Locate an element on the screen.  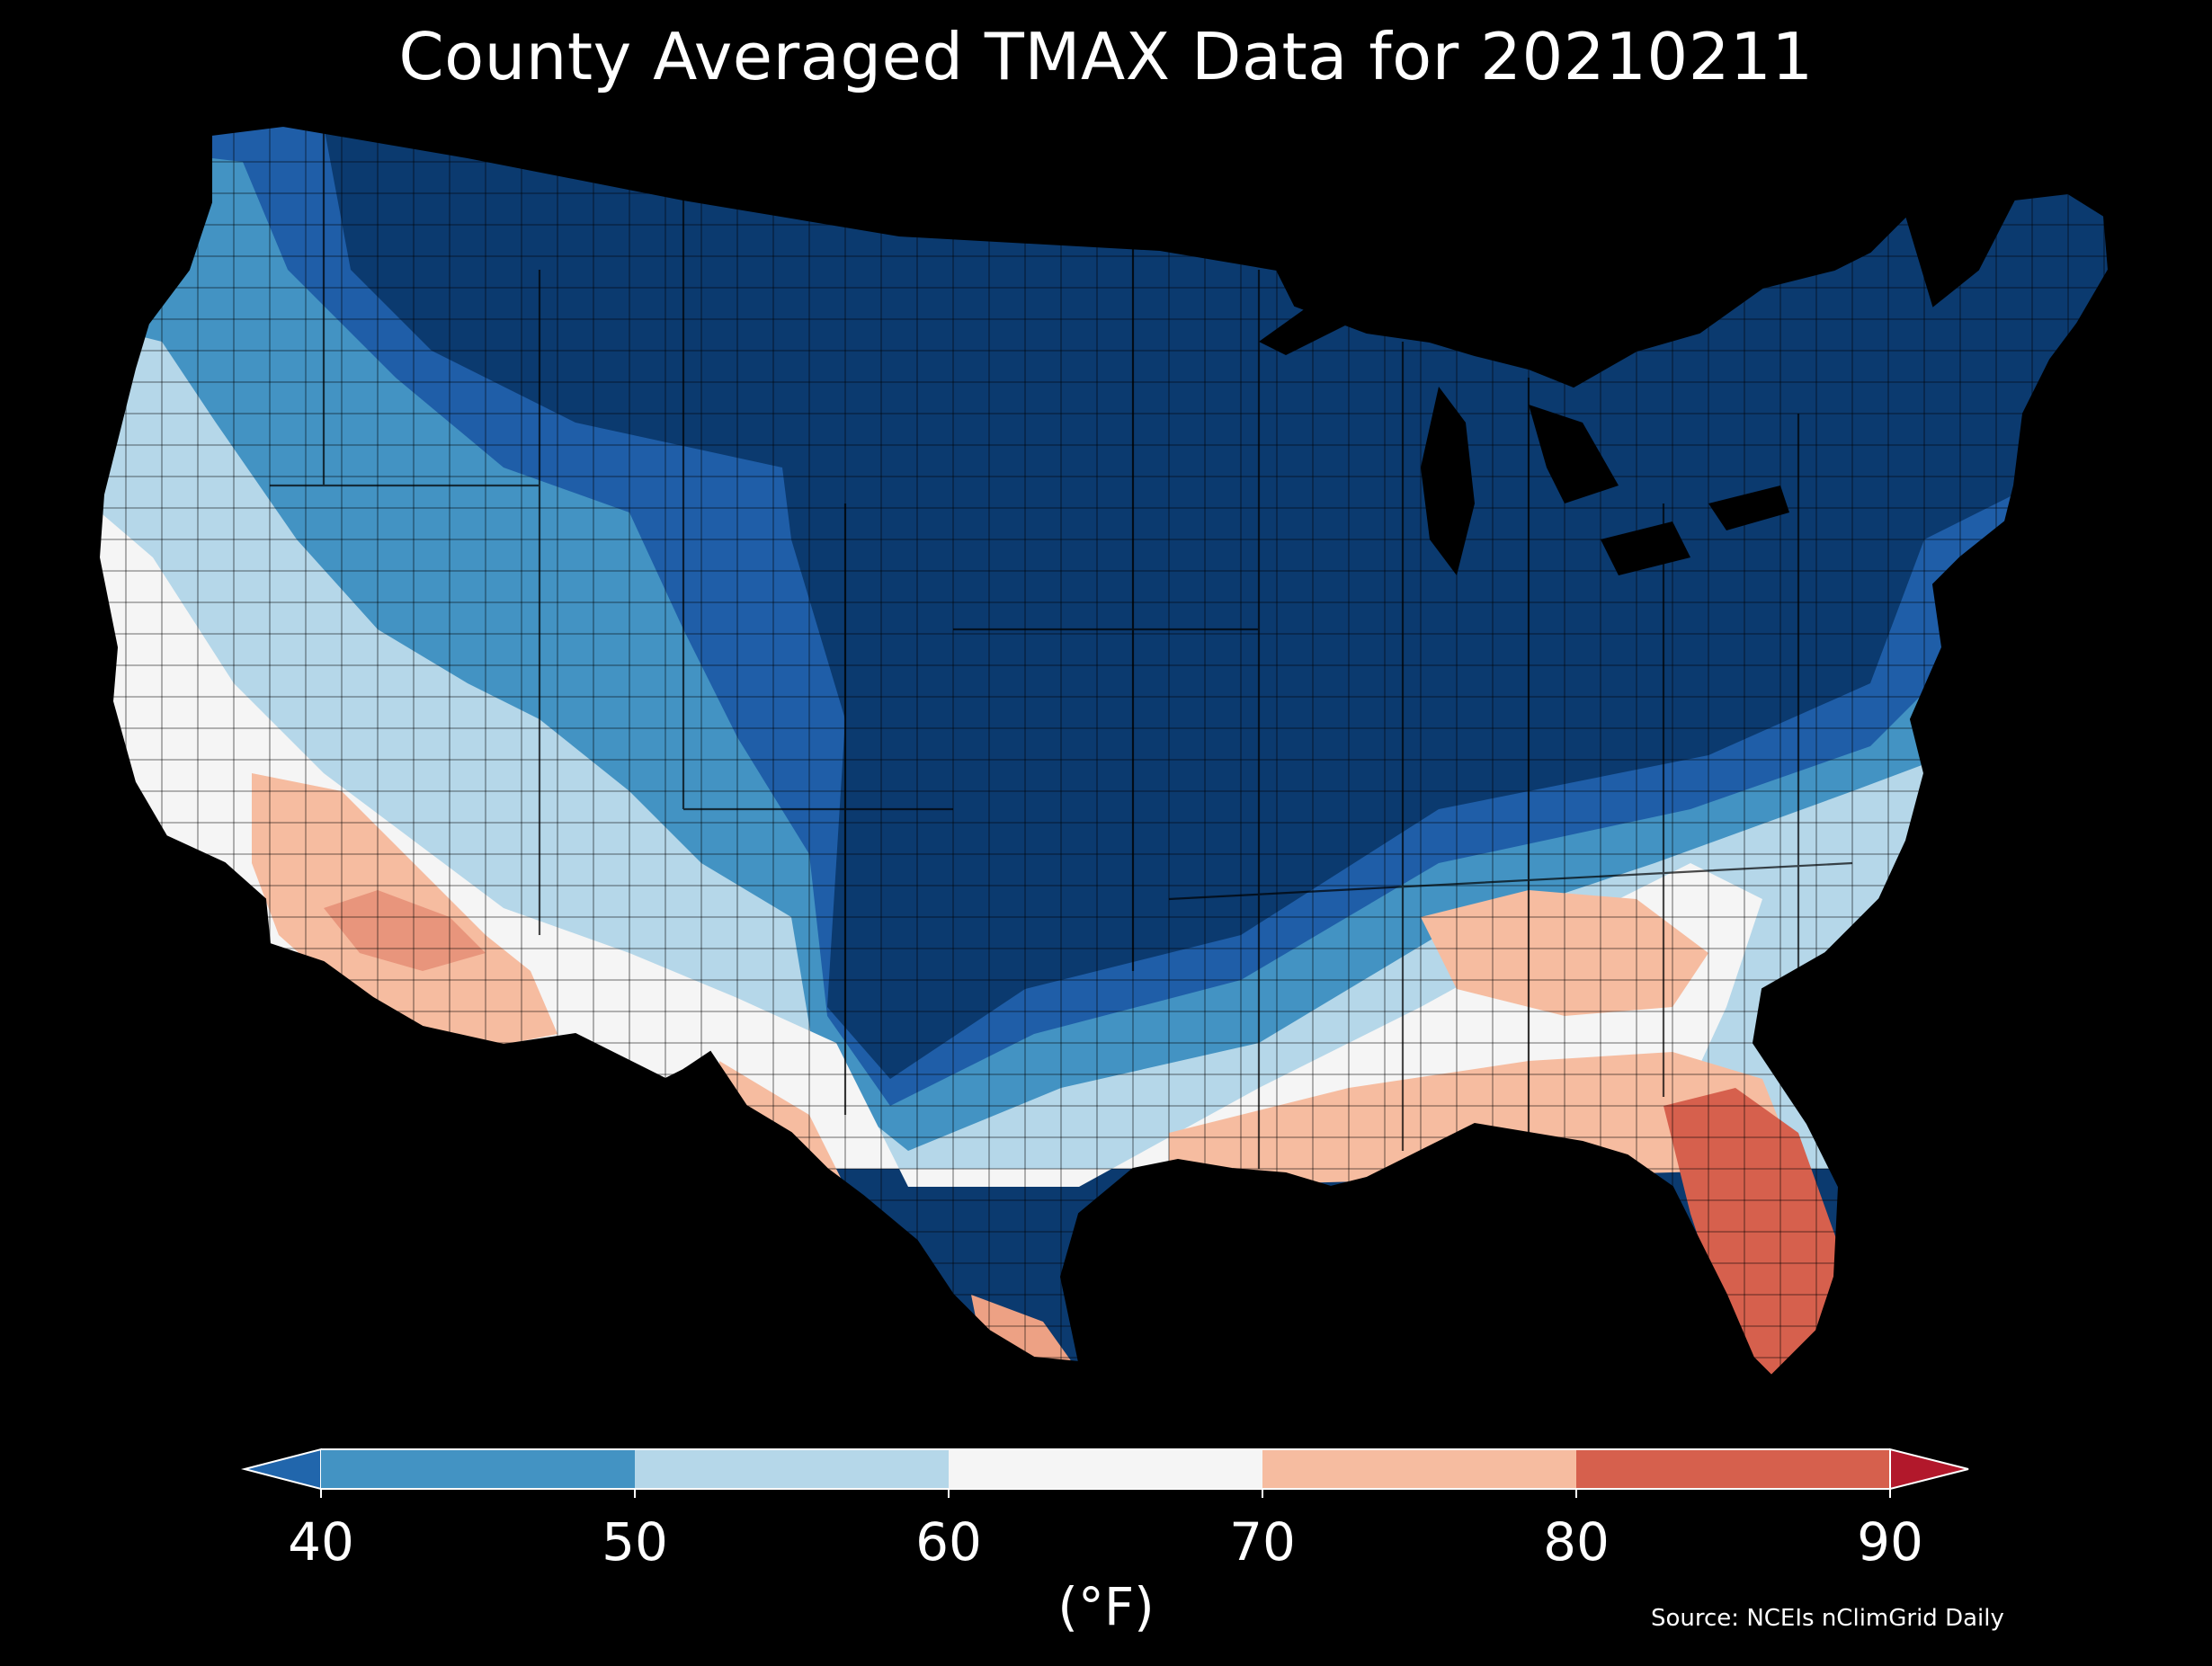
band-70-80-gulf is located at coordinates (1483, 1119).